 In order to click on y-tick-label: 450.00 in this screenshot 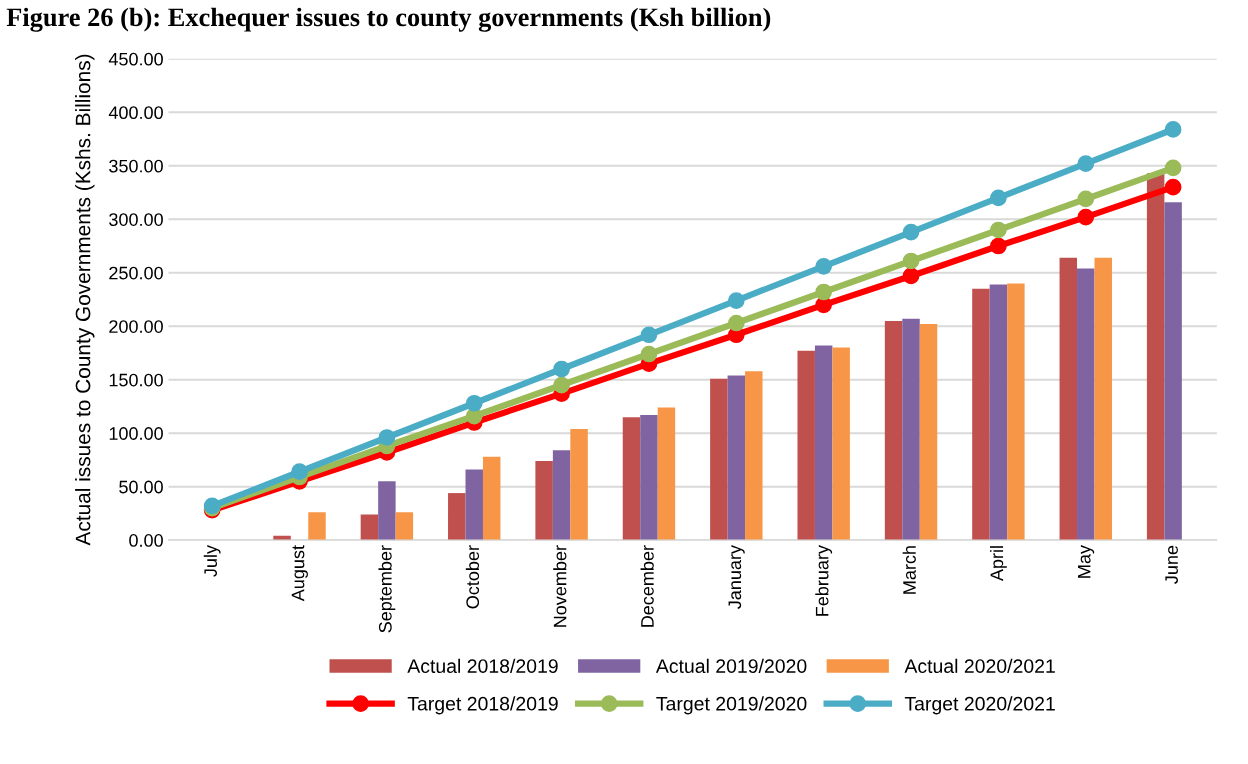, I will do `click(135, 59)`.